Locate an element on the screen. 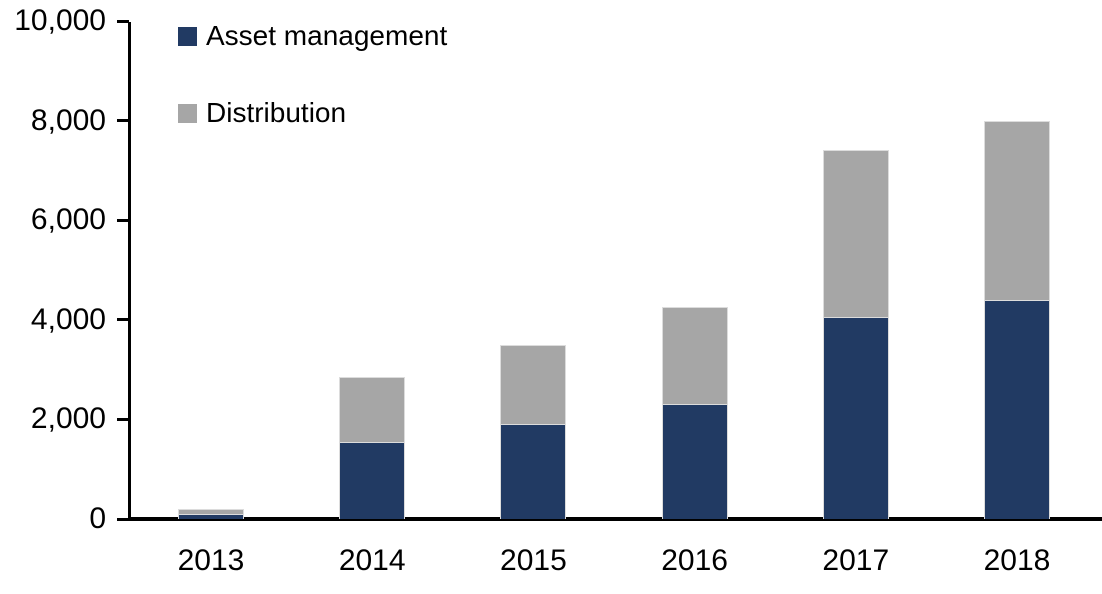 This screenshot has width=1102, height=594. x-tick-label: 2013 is located at coordinates (211, 560).